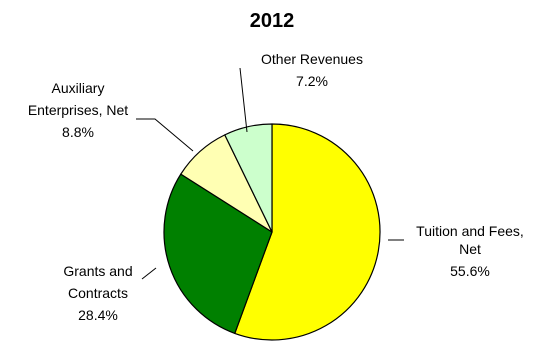  What do you see at coordinates (98, 315) in the screenshot?
I see `slice-label-grants-pct: 28.4%` at bounding box center [98, 315].